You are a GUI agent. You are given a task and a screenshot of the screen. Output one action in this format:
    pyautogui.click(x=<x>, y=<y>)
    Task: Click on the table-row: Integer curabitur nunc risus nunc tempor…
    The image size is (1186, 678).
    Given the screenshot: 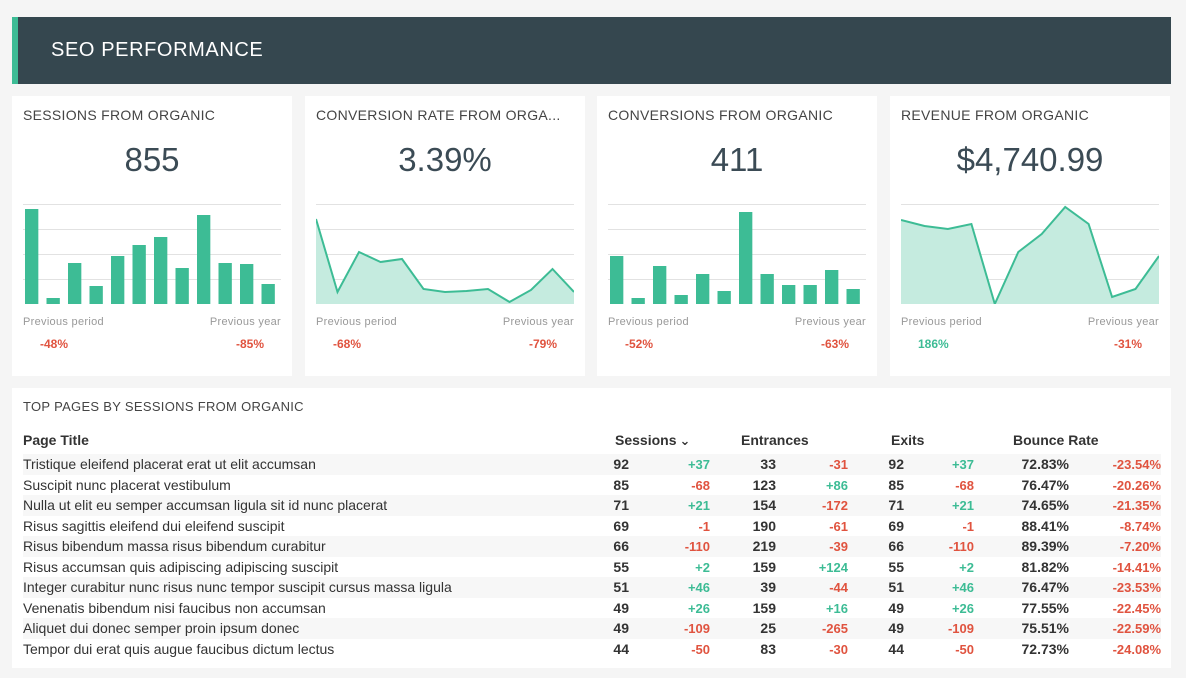 What is the action you would take?
    pyautogui.click(x=592, y=587)
    